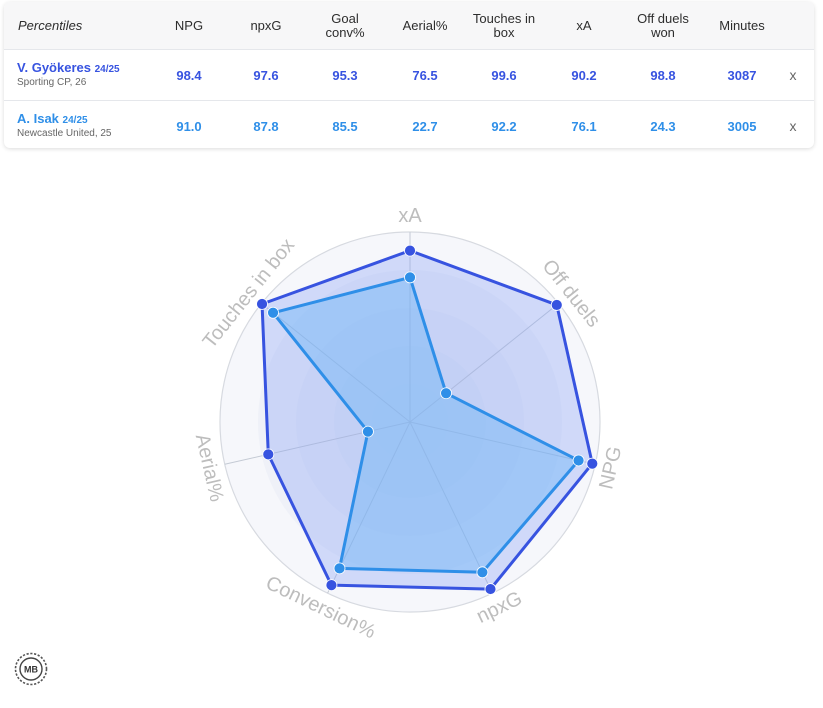 This screenshot has width=823, height=708. I want to click on header-off-duels-won: Off duels won, so click(663, 25).